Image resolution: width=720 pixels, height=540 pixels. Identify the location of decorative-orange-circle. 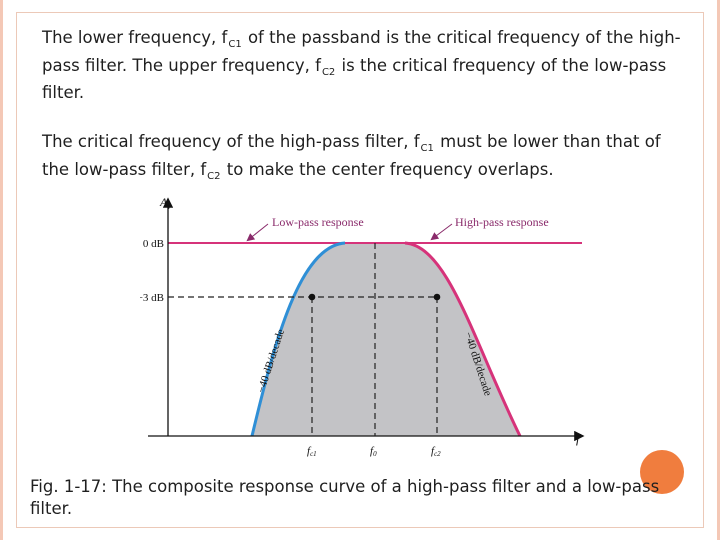
(662, 472).